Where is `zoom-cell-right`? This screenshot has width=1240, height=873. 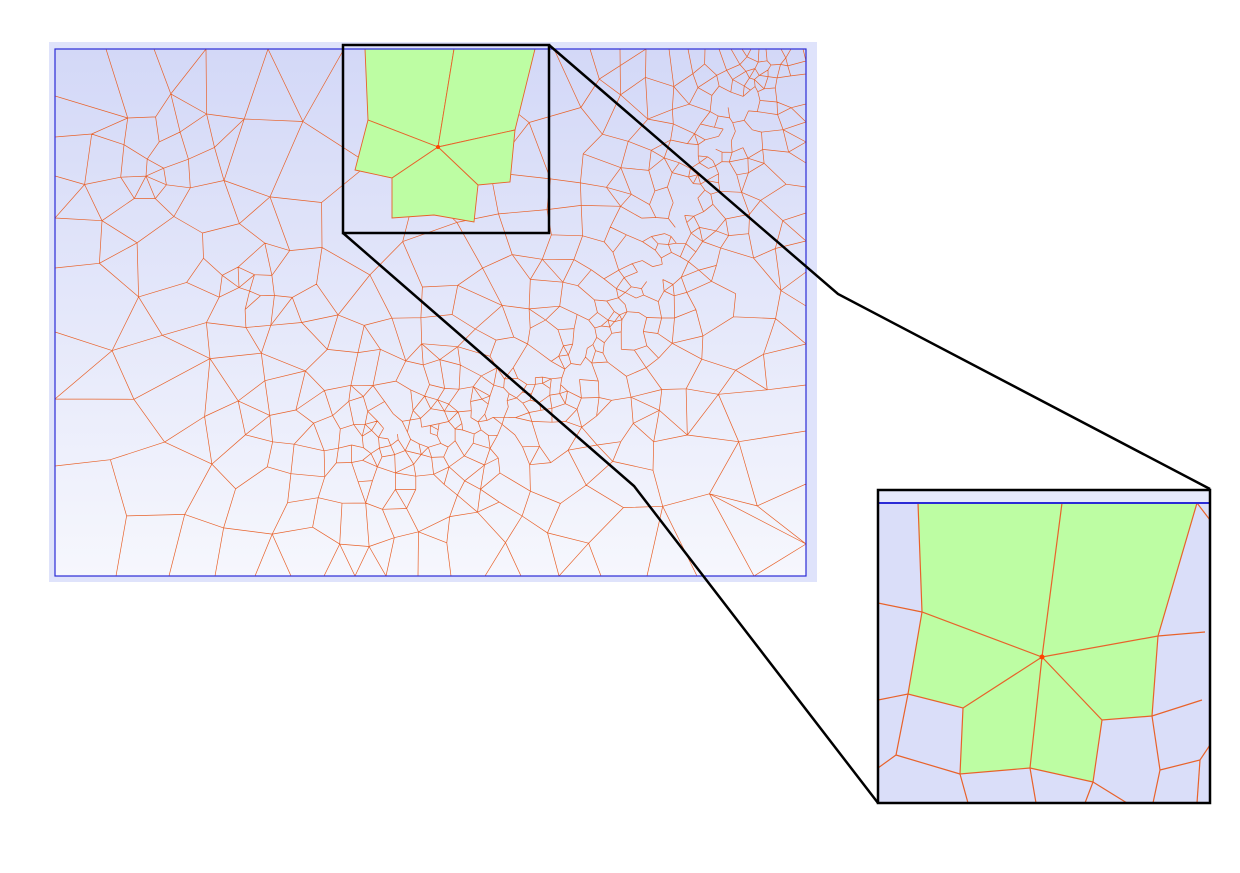
zoom-cell-right is located at coordinates (1100, 678).